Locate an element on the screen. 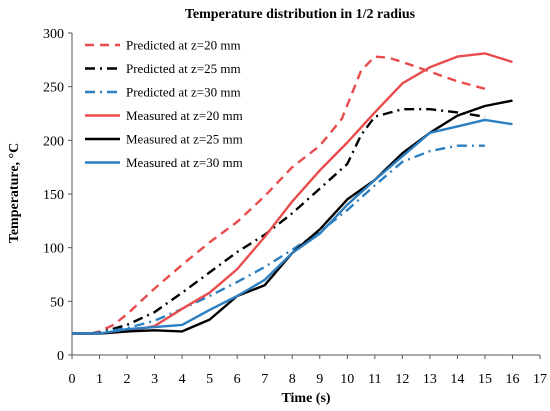  x-tick-label: 17 is located at coordinates (540, 379).